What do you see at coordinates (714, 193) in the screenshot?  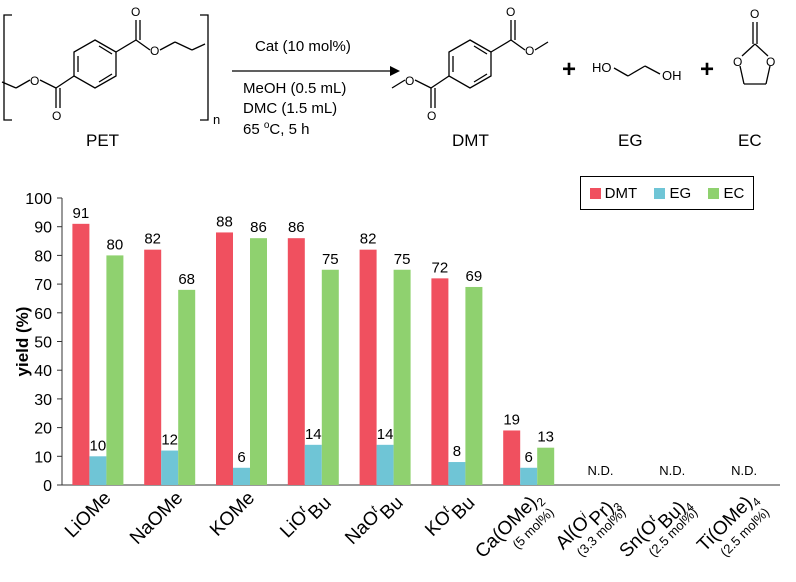 I see `legend-swatch-ec` at bounding box center [714, 193].